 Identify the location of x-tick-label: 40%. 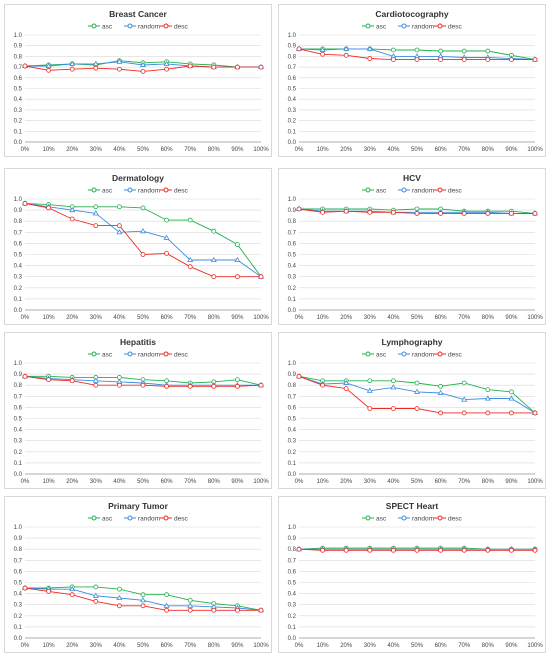
(393, 318).